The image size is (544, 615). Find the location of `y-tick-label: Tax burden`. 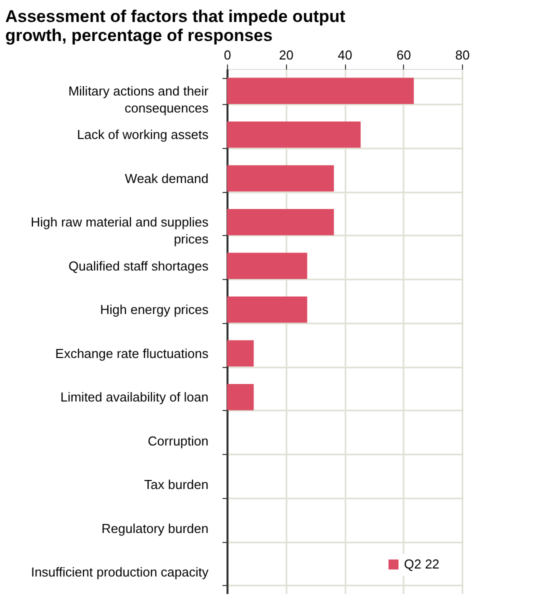

y-tick-label: Tax burden is located at coordinates (176, 484).